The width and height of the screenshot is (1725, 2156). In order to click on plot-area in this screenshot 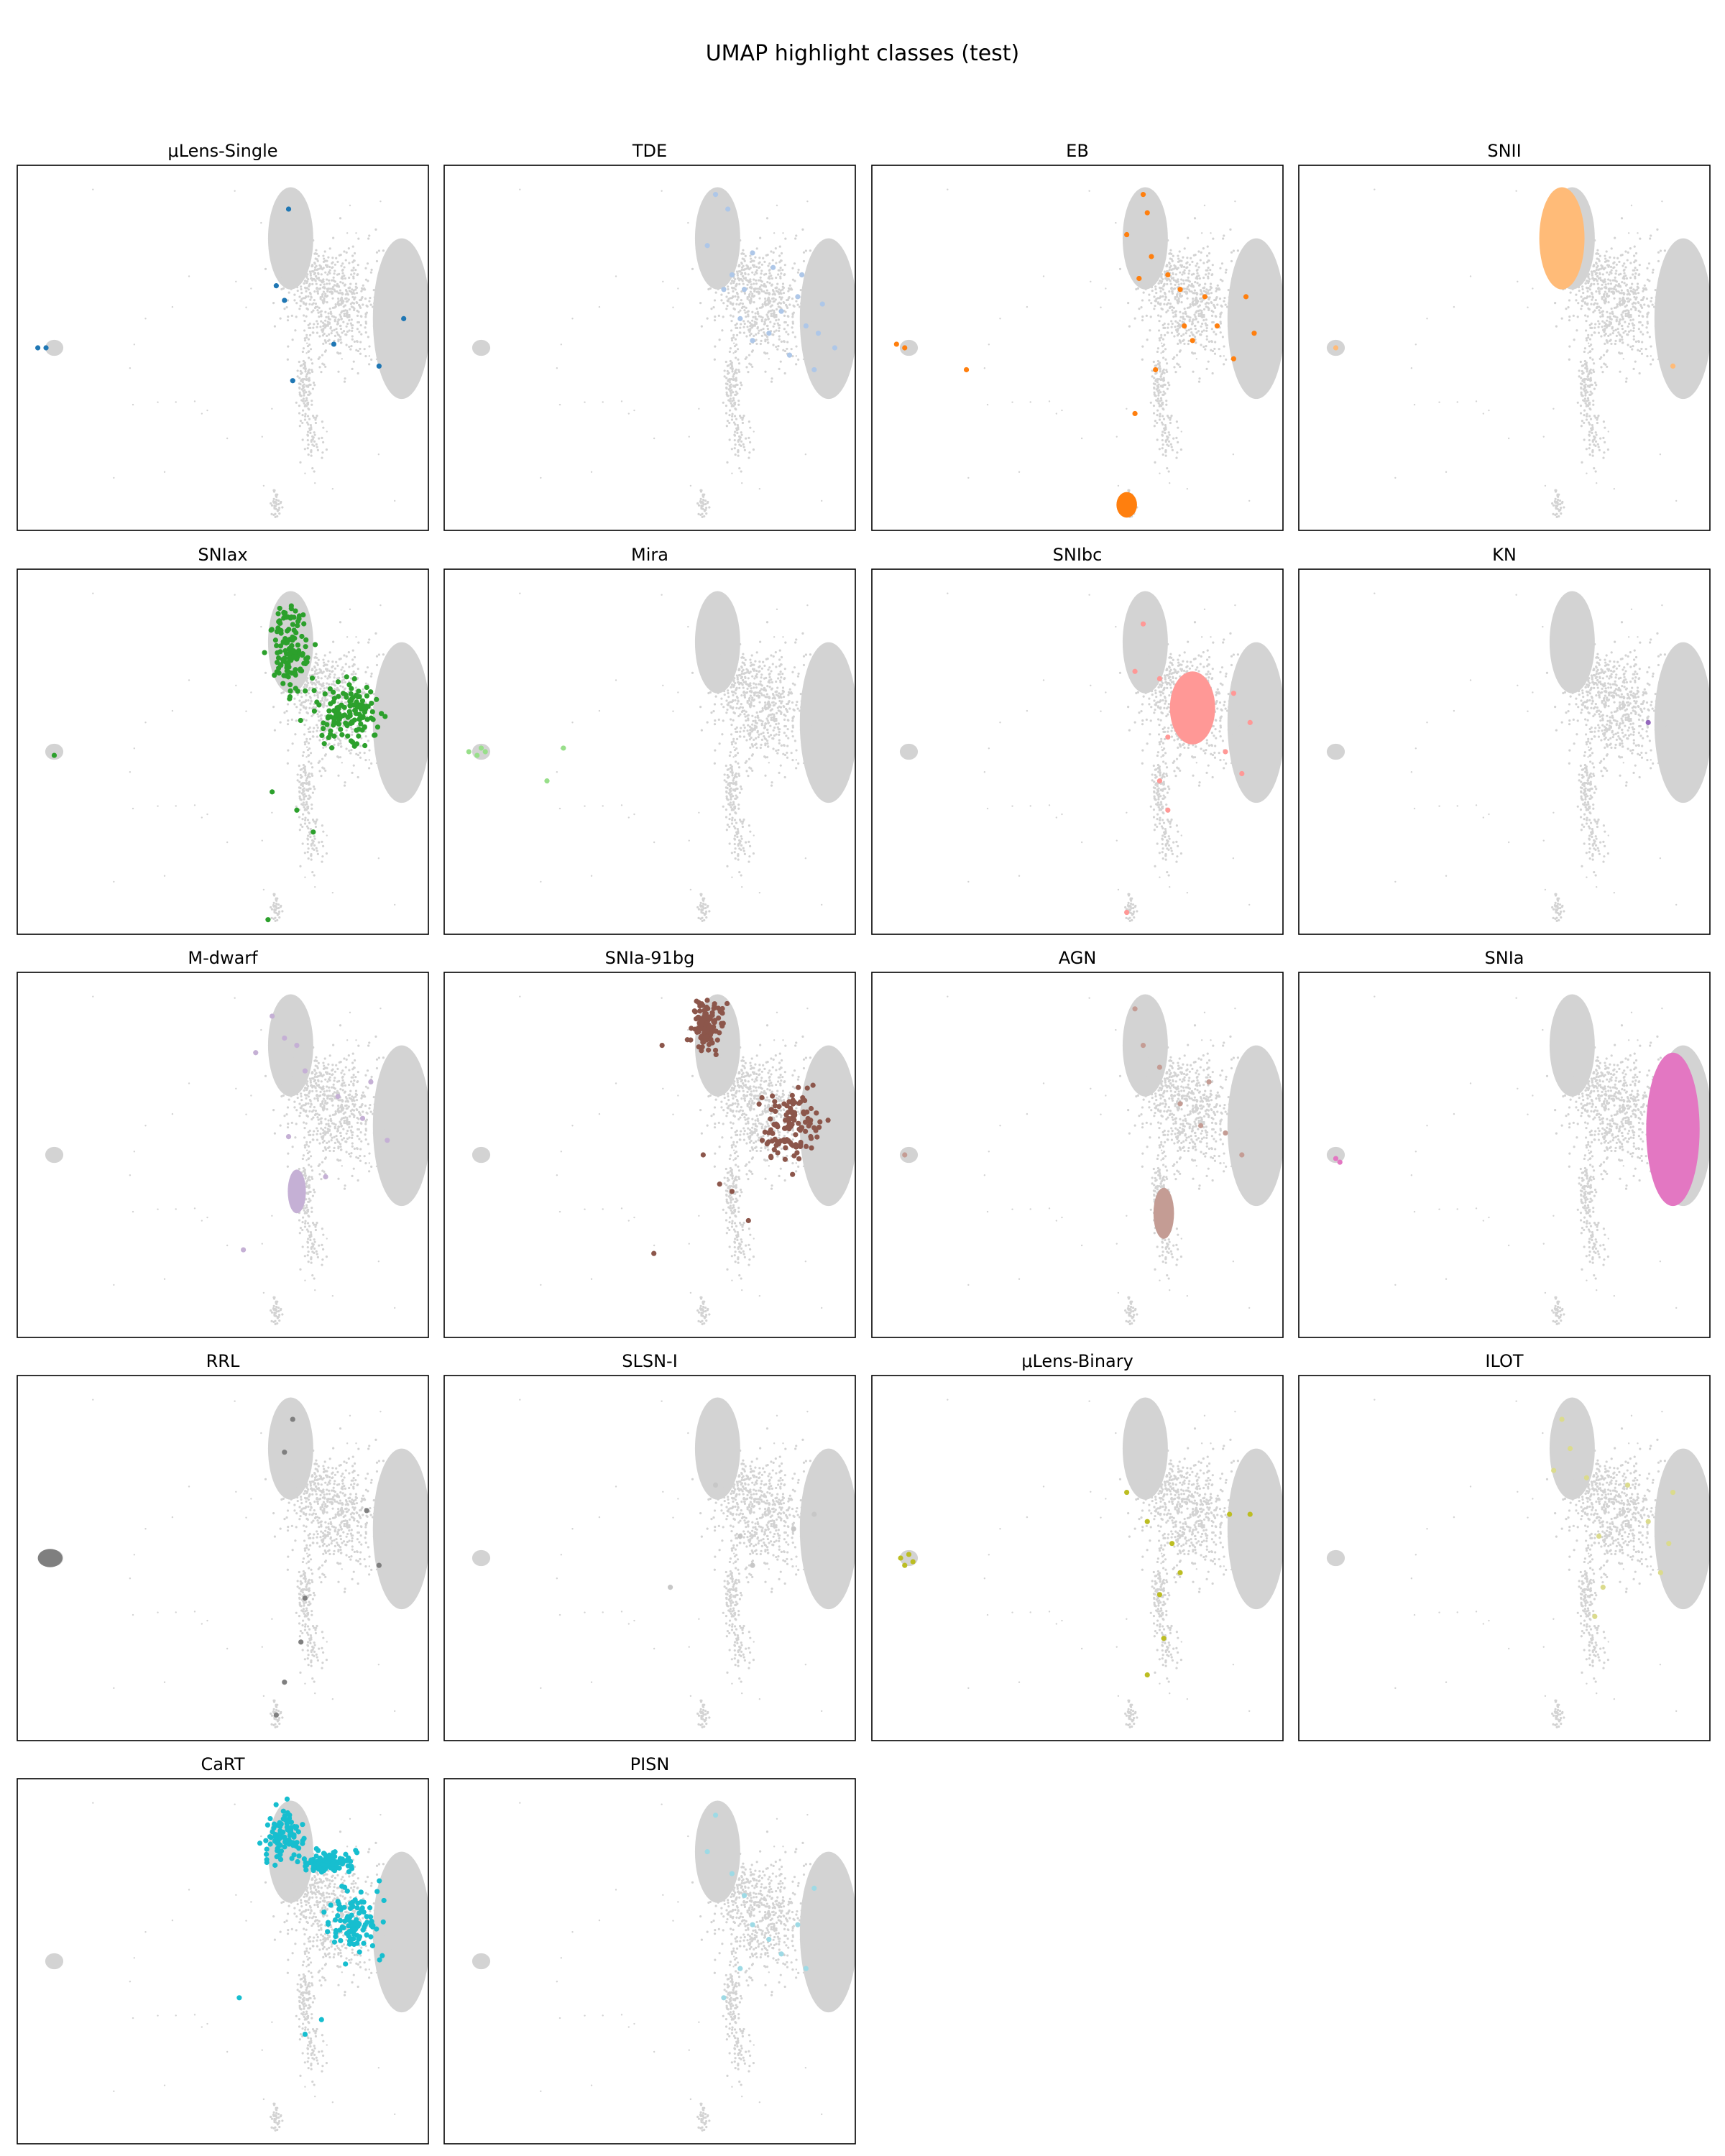, I will do `click(1518, 352)`.